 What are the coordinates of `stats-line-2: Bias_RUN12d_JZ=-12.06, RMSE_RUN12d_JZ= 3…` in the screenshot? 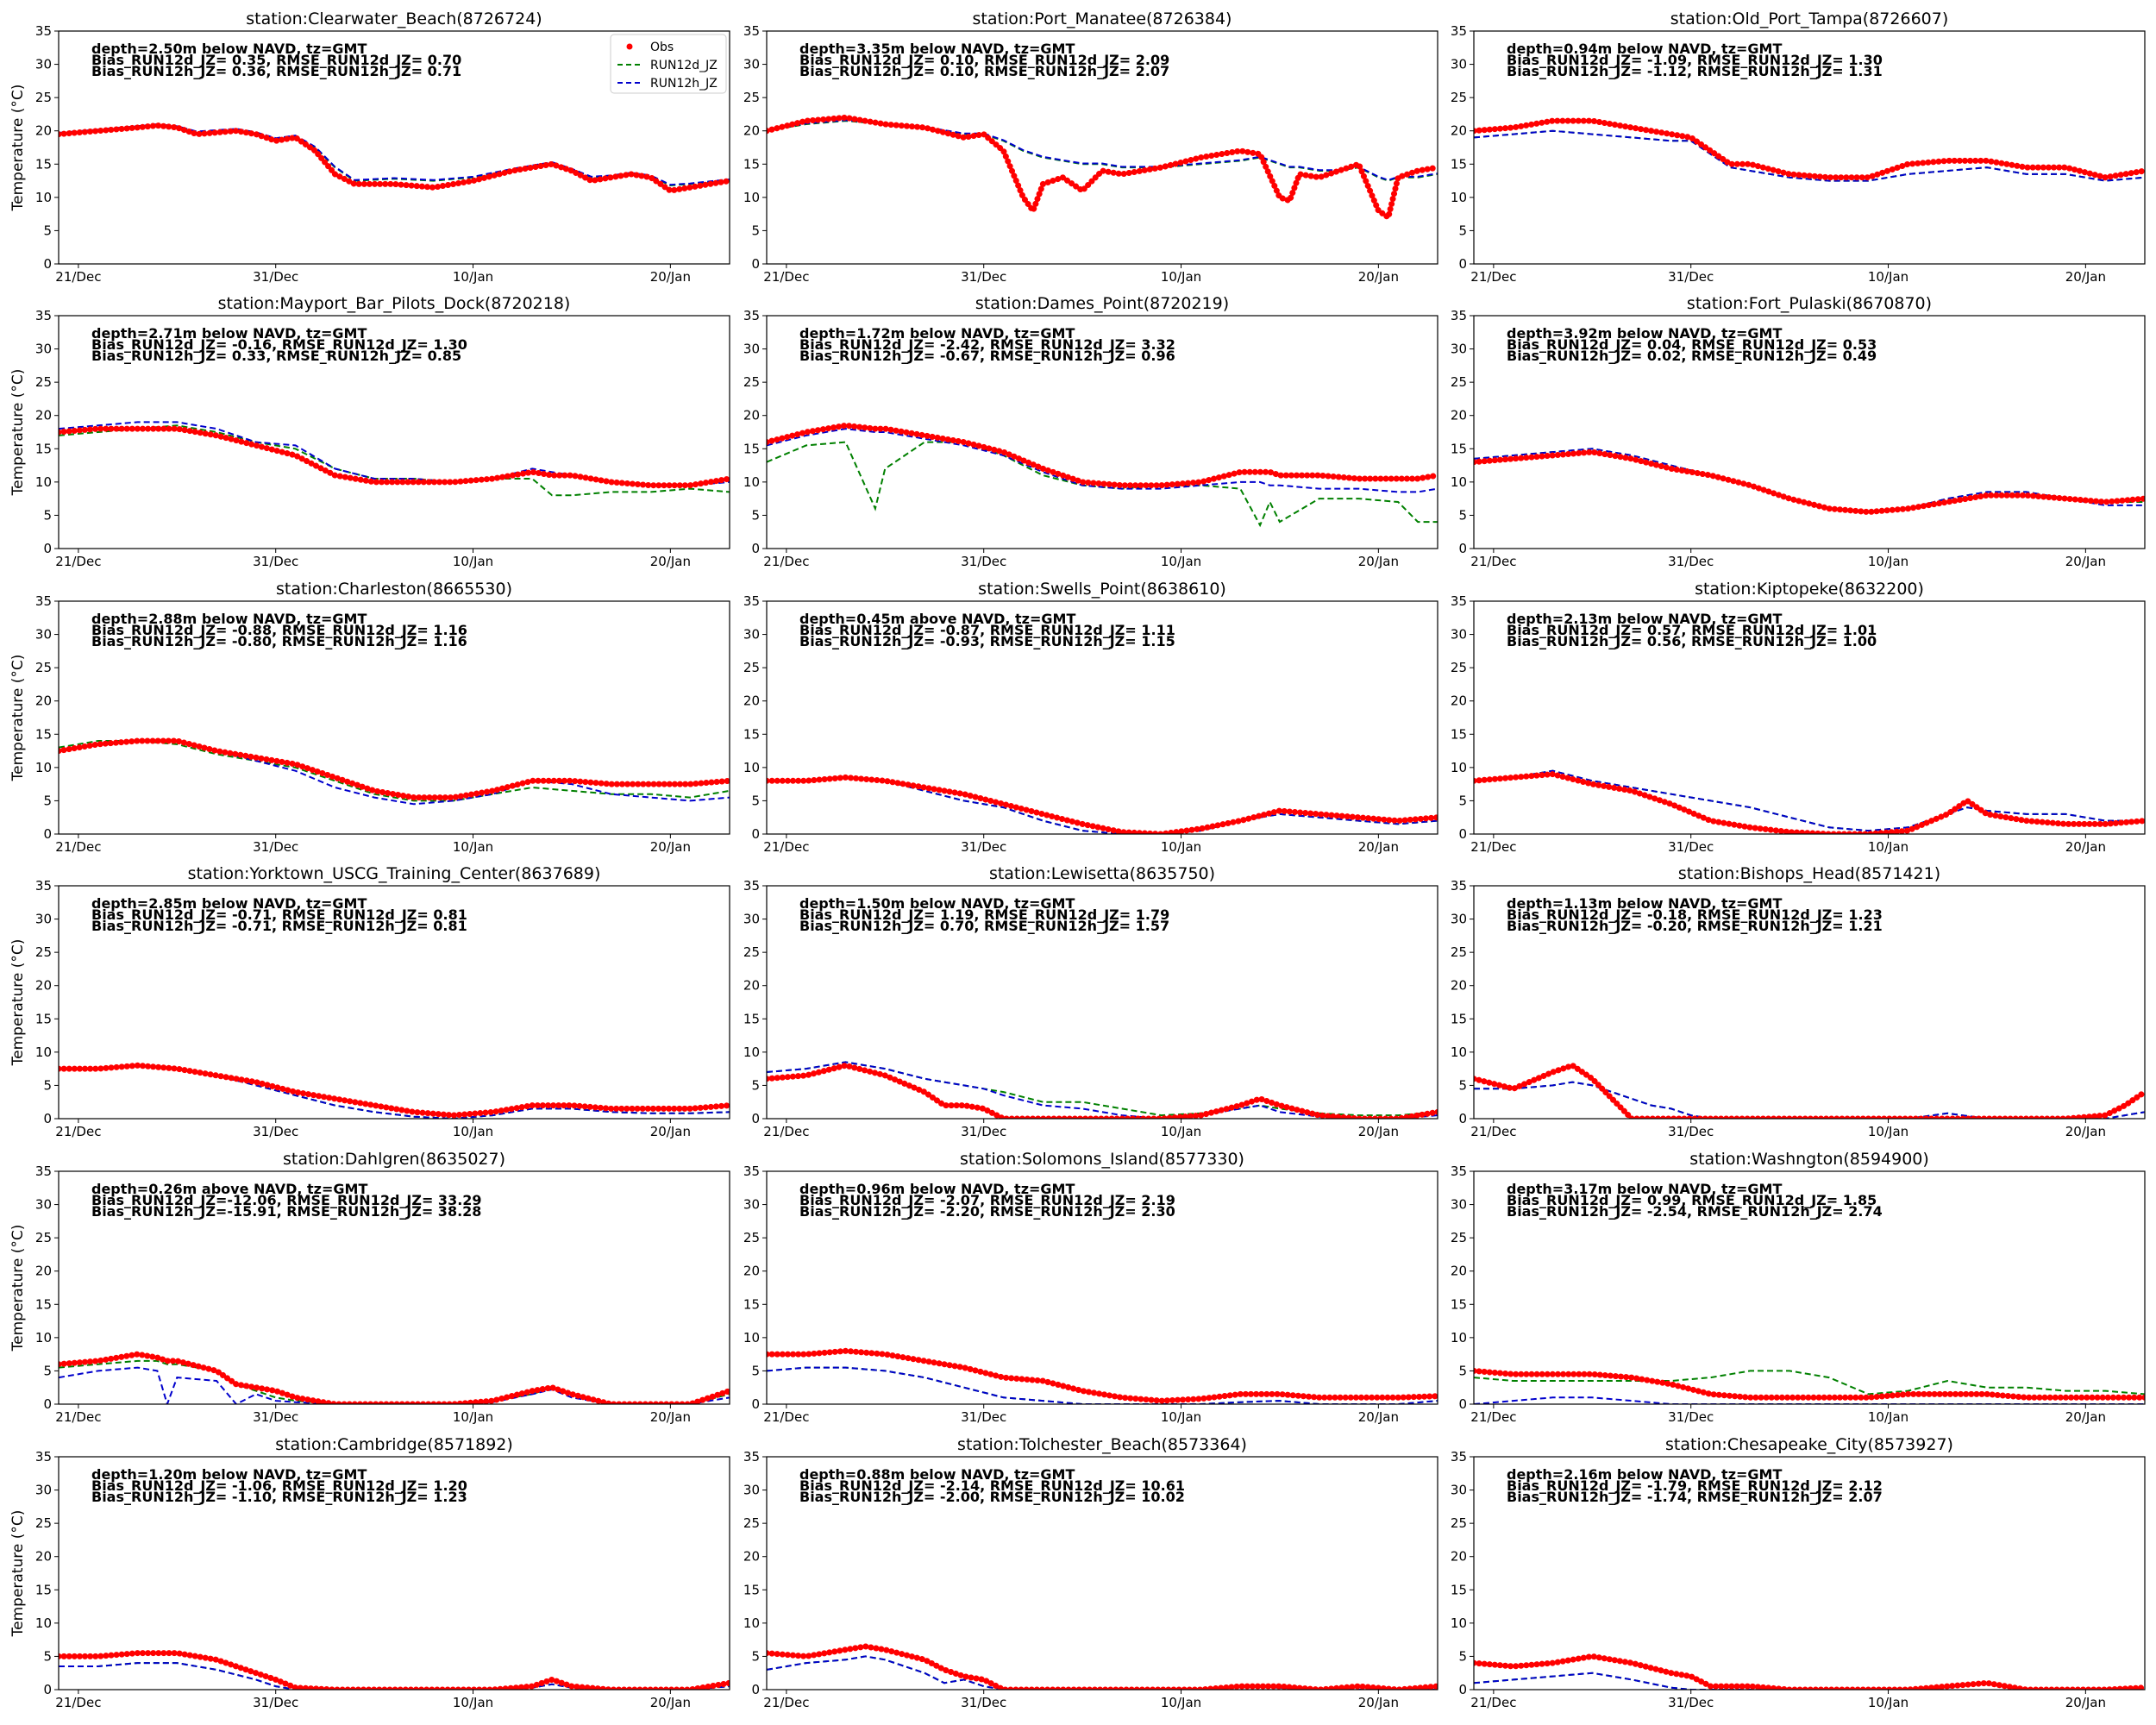 It's located at (286, 1200).